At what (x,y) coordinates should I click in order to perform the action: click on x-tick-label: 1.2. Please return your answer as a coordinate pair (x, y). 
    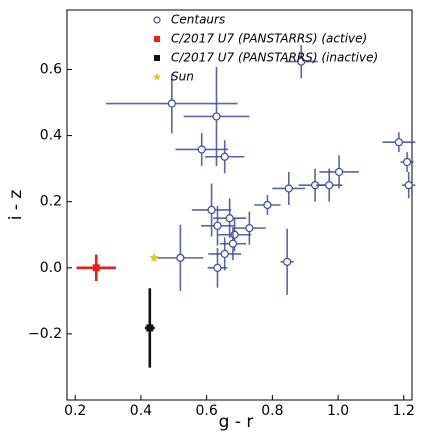
    Looking at the image, I should click on (404, 411).